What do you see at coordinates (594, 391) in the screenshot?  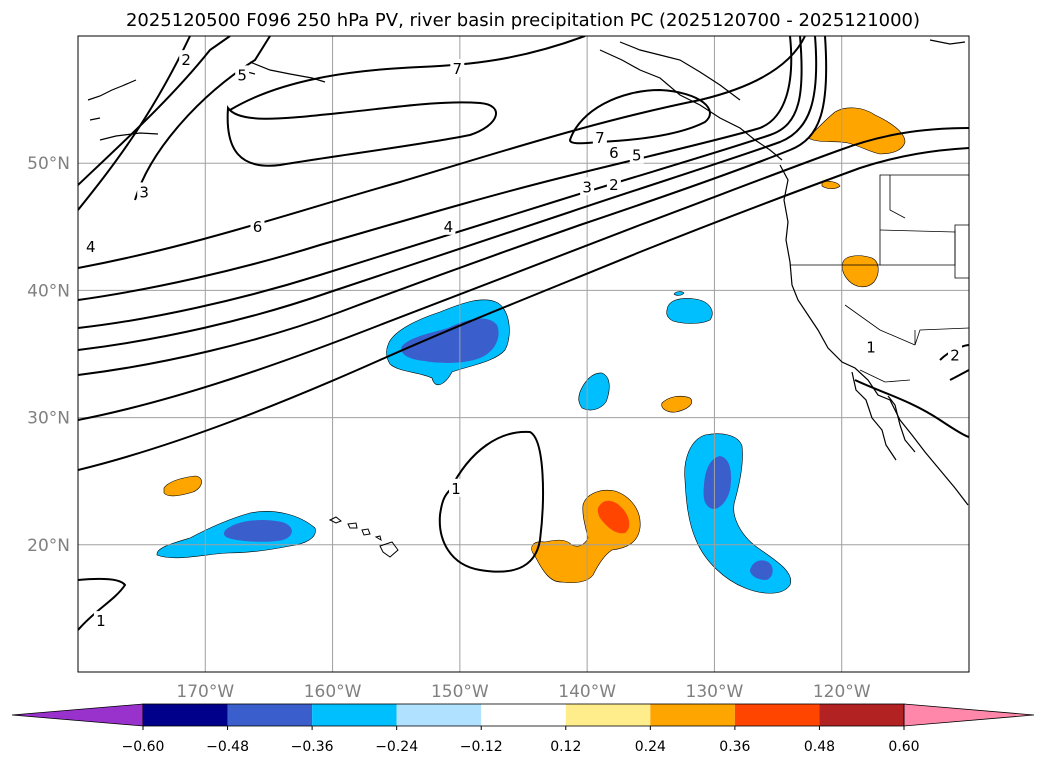 I see `precip-region-small-a` at bounding box center [594, 391].